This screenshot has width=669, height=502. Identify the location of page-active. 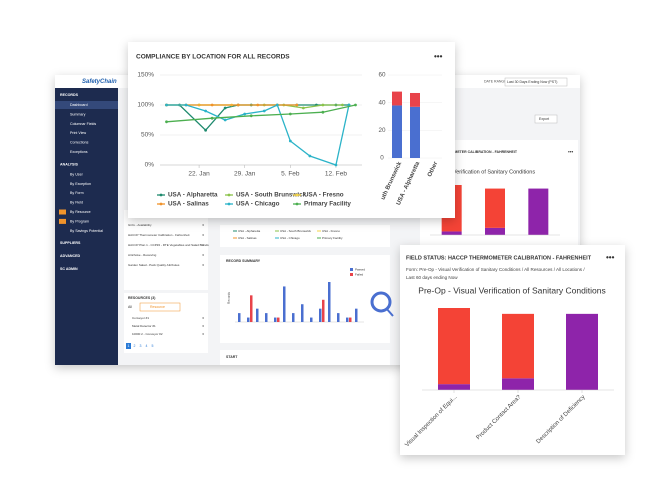
(128, 346).